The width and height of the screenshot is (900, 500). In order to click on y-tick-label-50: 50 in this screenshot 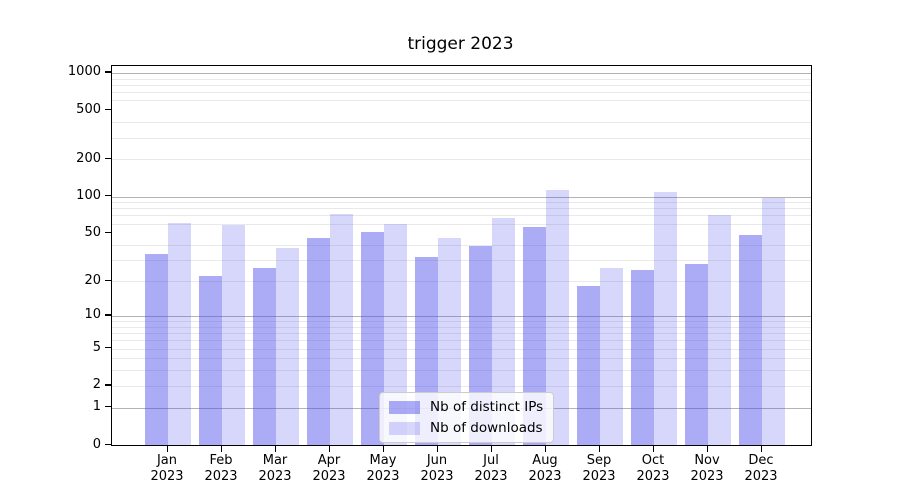, I will do `click(92, 232)`.